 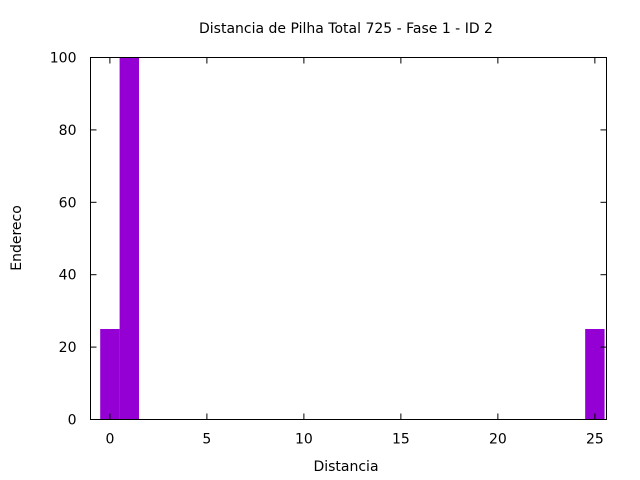 I want to click on y-axis-label: Endereco, so click(x=17, y=238).